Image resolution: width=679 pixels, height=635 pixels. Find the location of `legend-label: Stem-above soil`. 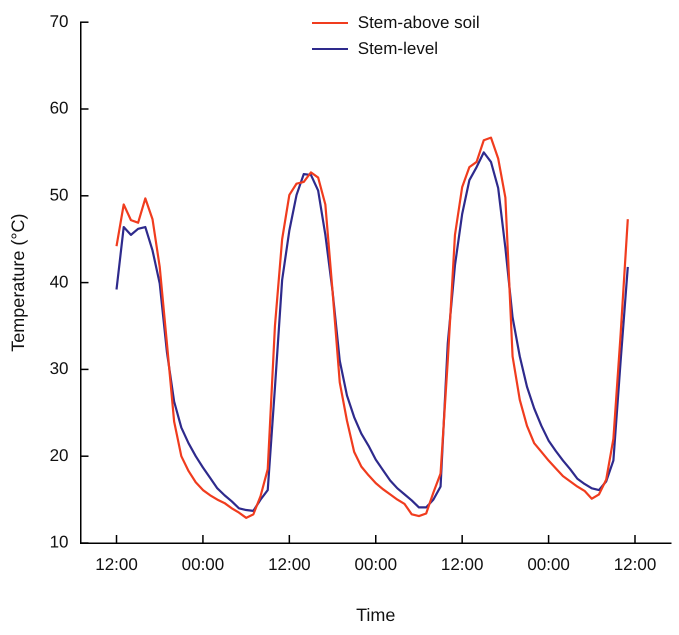

legend-label: Stem-above soil is located at coordinates (419, 23).